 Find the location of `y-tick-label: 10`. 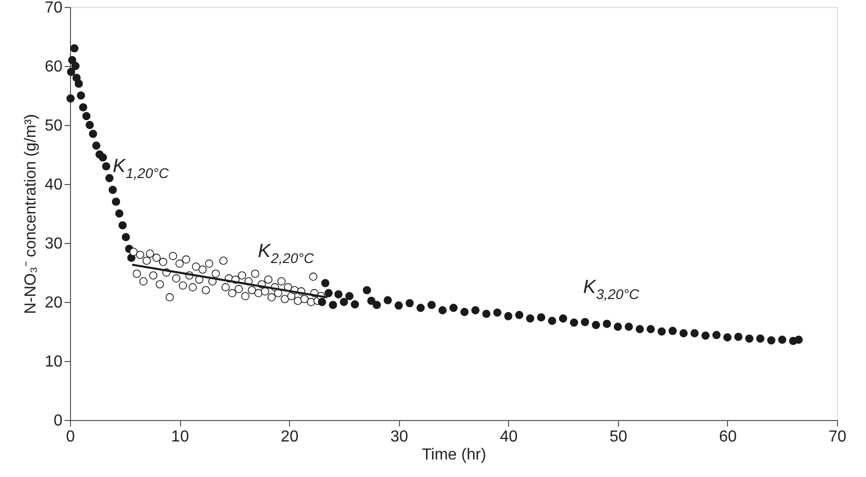

y-tick-label: 10 is located at coordinates (53, 362).